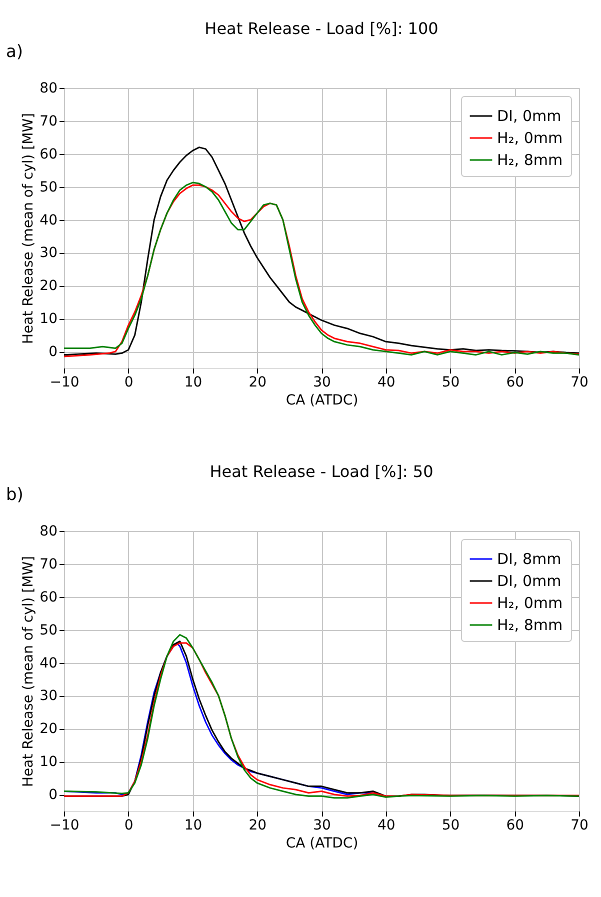 This screenshot has height=897, width=601. I want to click on chart-title: Heat Release - Load [%]: 100, so click(321, 28).